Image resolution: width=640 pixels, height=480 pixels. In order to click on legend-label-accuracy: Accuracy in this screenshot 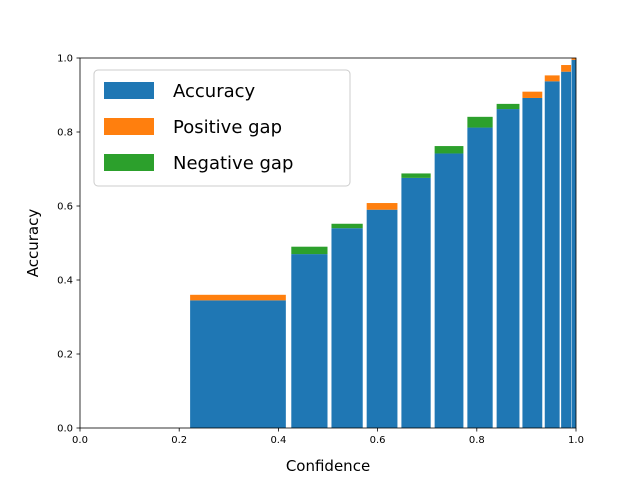, I will do `click(214, 91)`.